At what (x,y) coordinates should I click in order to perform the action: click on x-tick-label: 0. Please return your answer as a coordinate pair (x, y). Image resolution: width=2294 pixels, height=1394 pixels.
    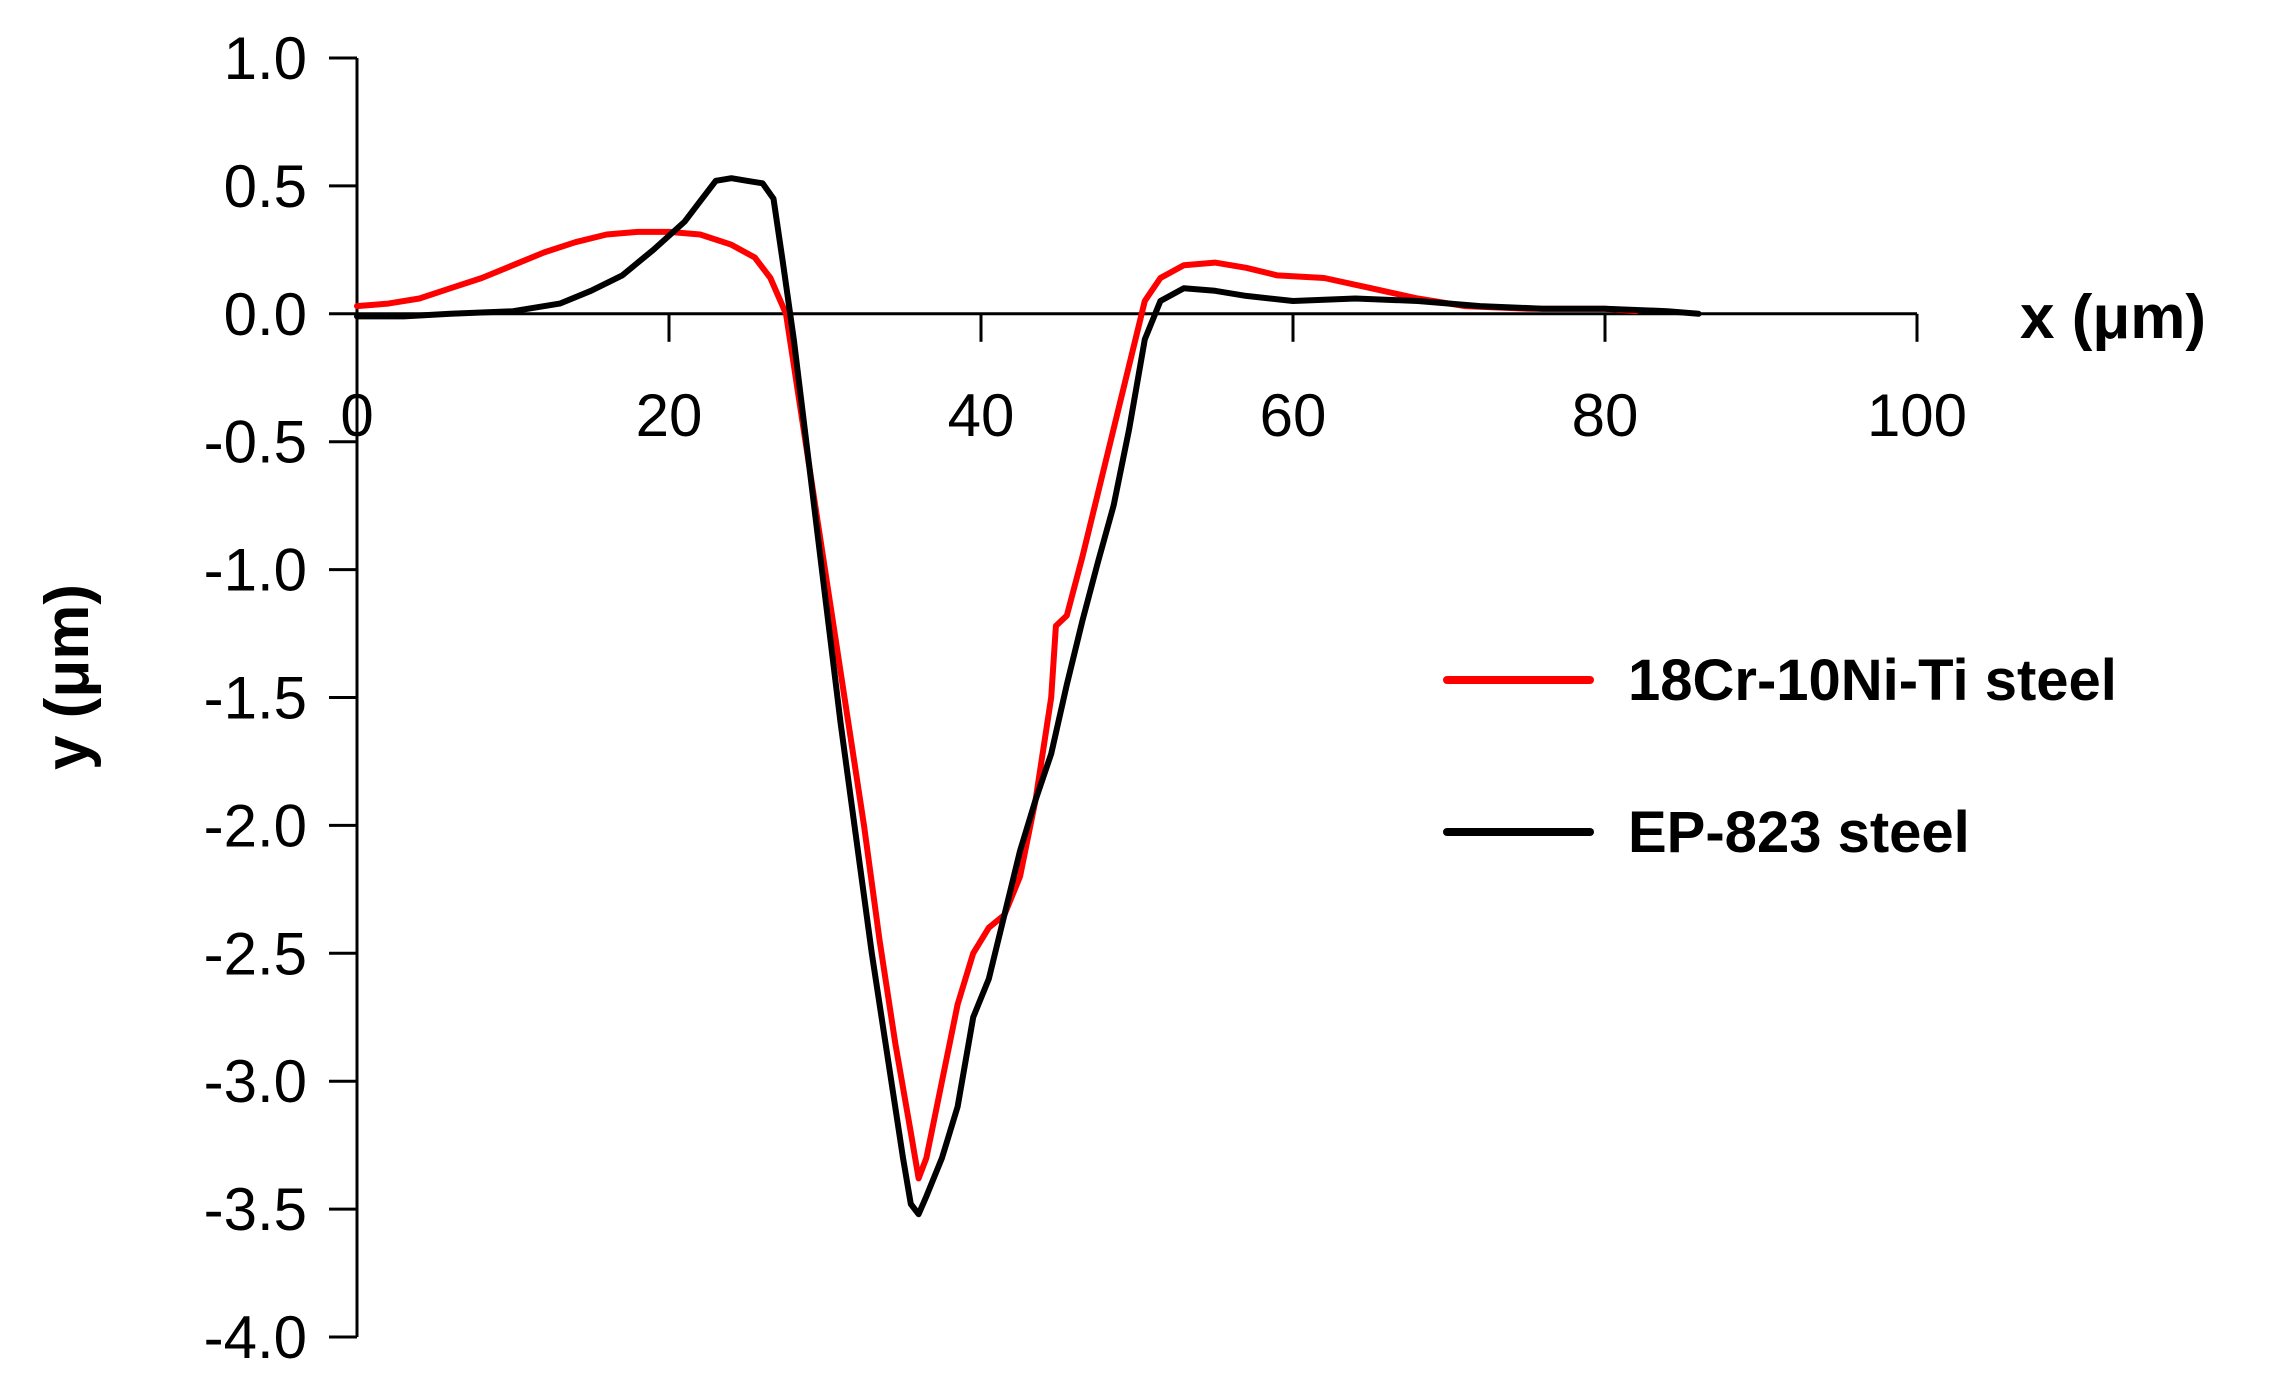
    Looking at the image, I should click on (356, 415).